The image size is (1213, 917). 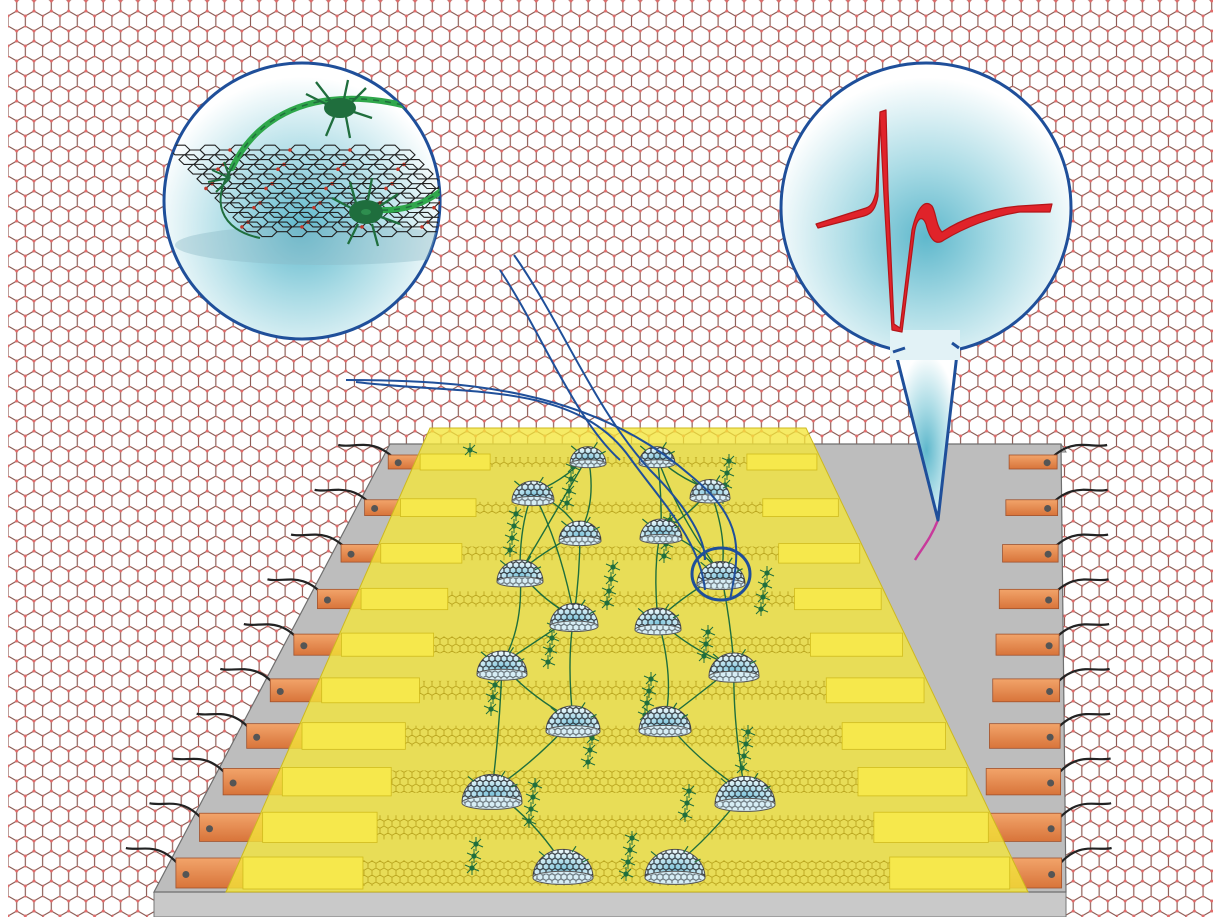 What do you see at coordinates (302, 201) in the screenshot?
I see `left-bubble-circle` at bounding box center [302, 201].